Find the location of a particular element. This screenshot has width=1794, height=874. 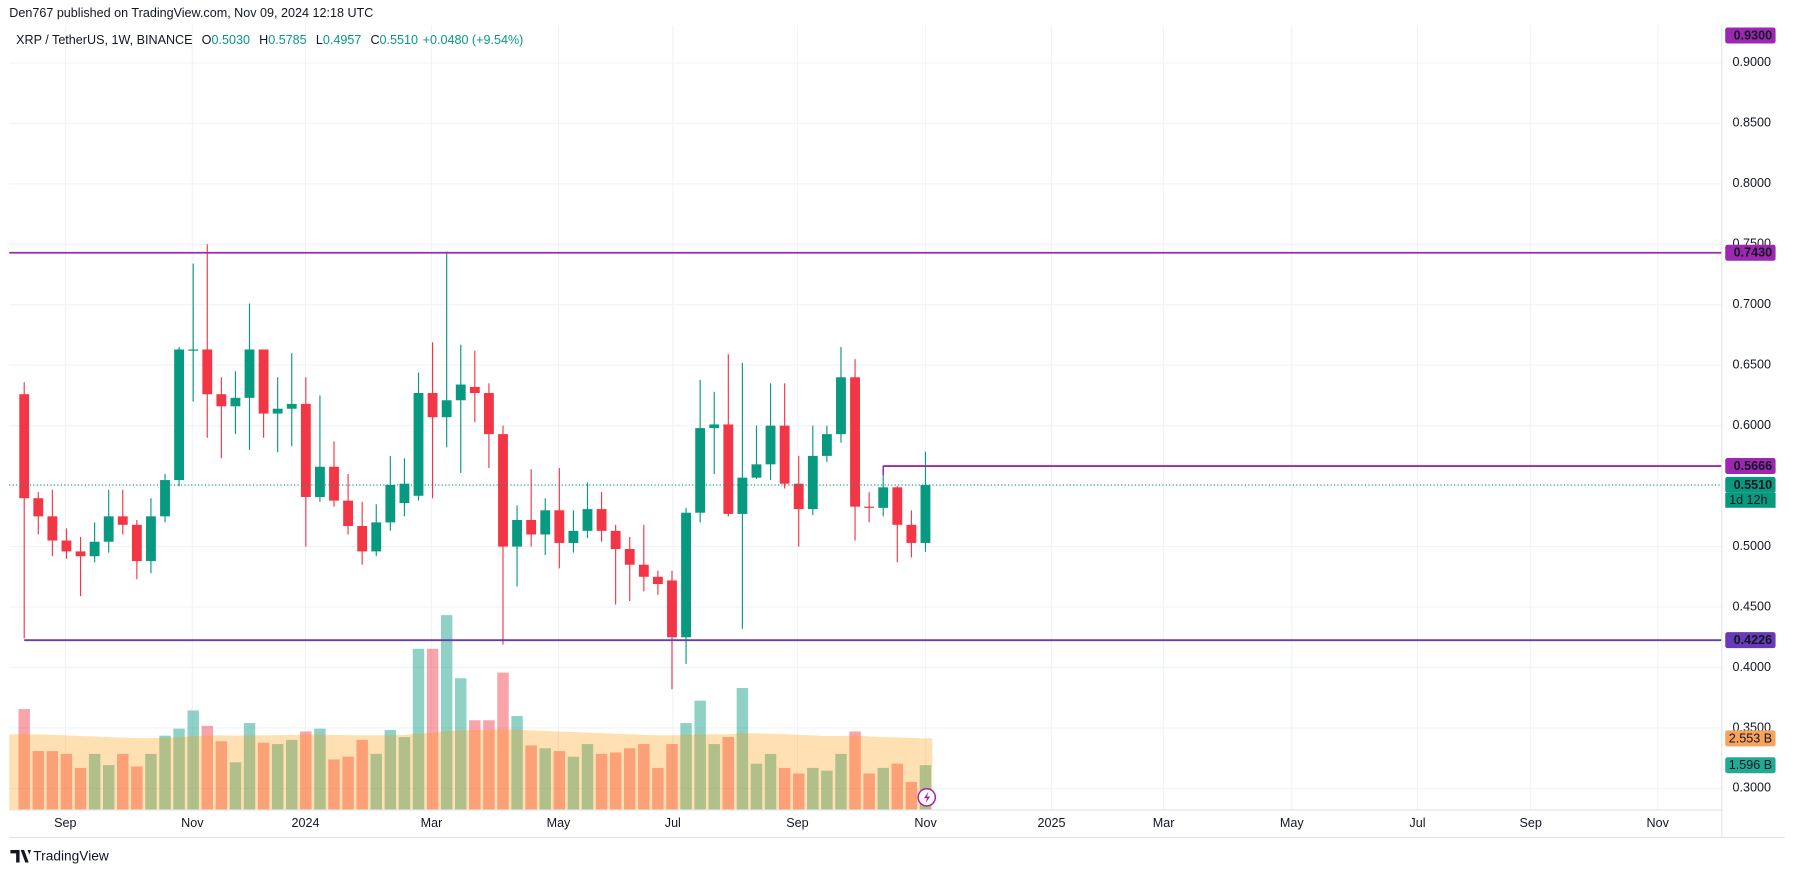

y-tick-label: 0.3000 is located at coordinates (1752, 788).